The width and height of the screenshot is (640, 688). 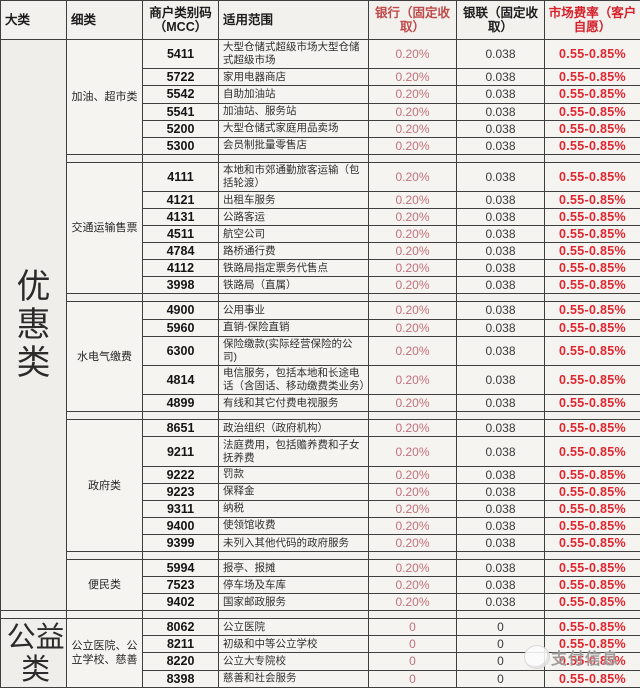 I want to click on table-row: 便民类 5994 报亭、报摊 0.20% 0.038 0.55-0.85%, so click(x=320, y=585).